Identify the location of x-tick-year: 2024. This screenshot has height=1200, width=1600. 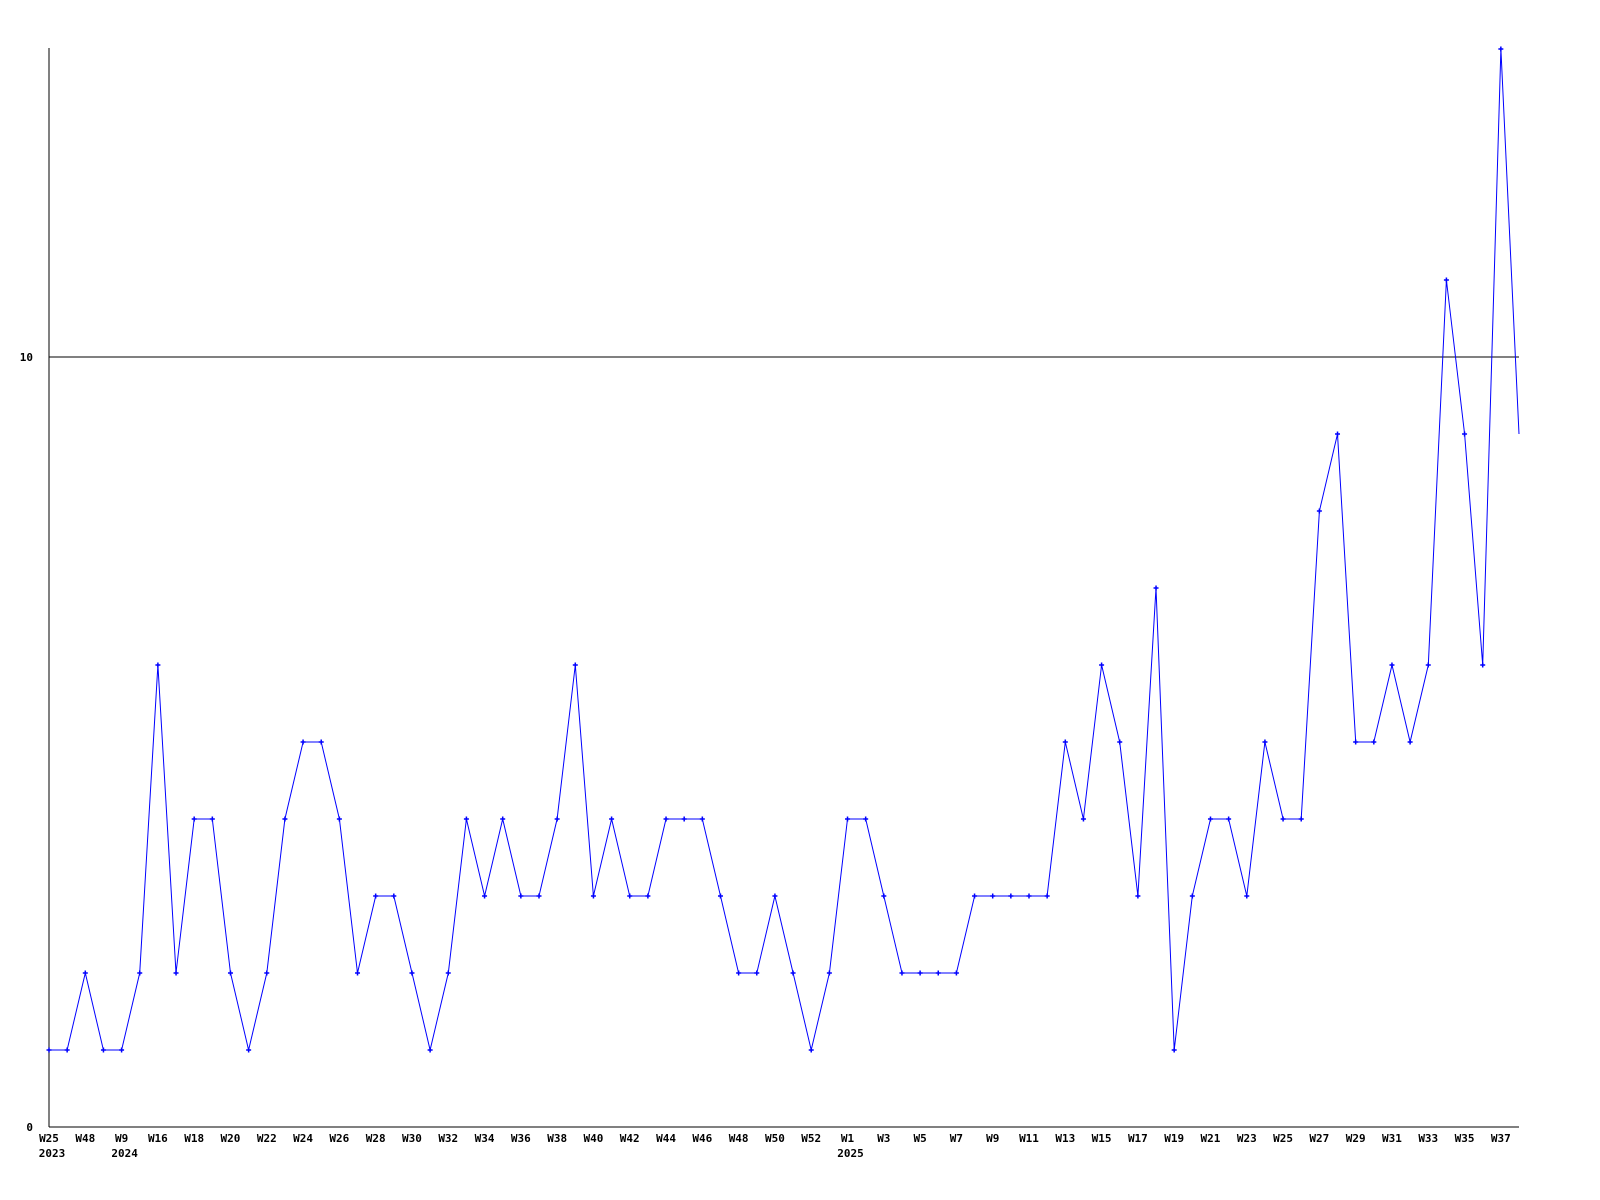
(124, 1153).